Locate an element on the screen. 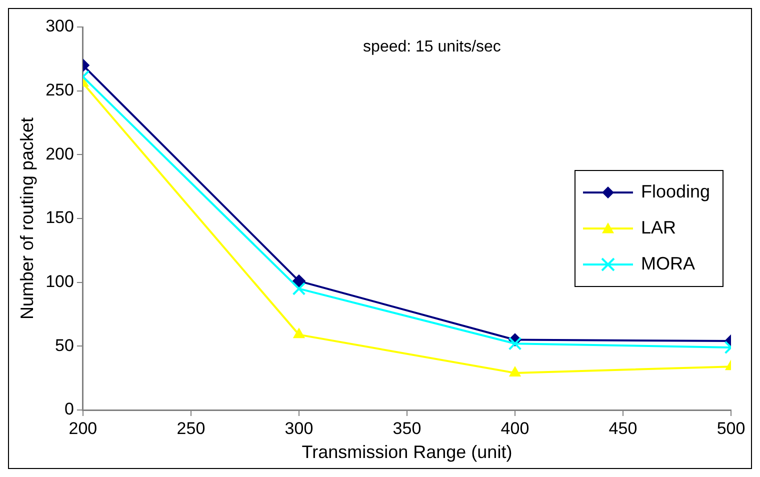  y-tick-label: 50 is located at coordinates (64, 345).